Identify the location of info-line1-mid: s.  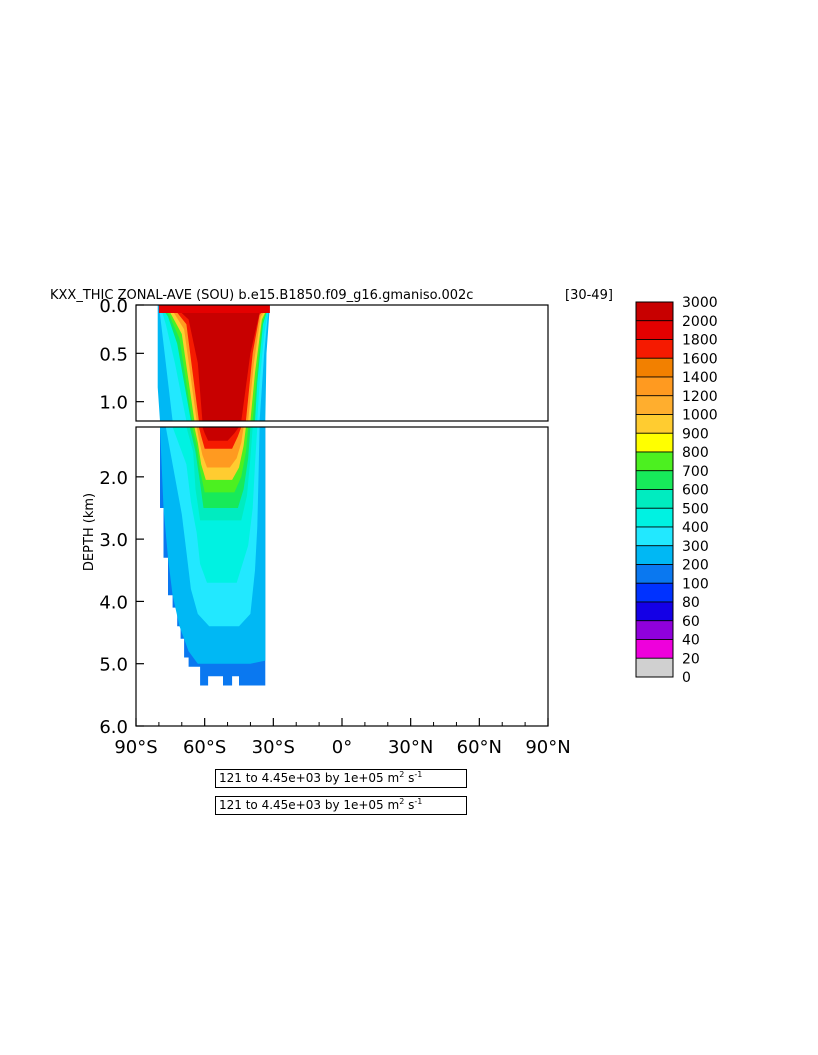
(409, 778).